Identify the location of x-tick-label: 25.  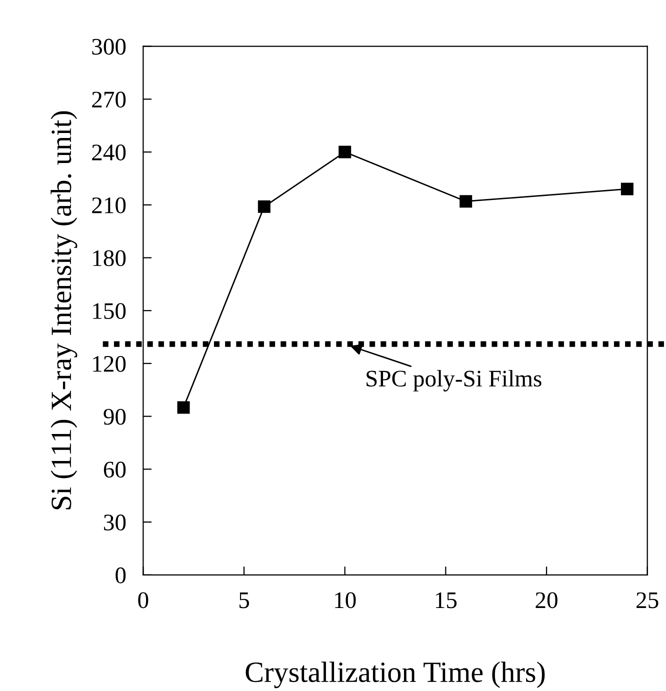
(647, 600).